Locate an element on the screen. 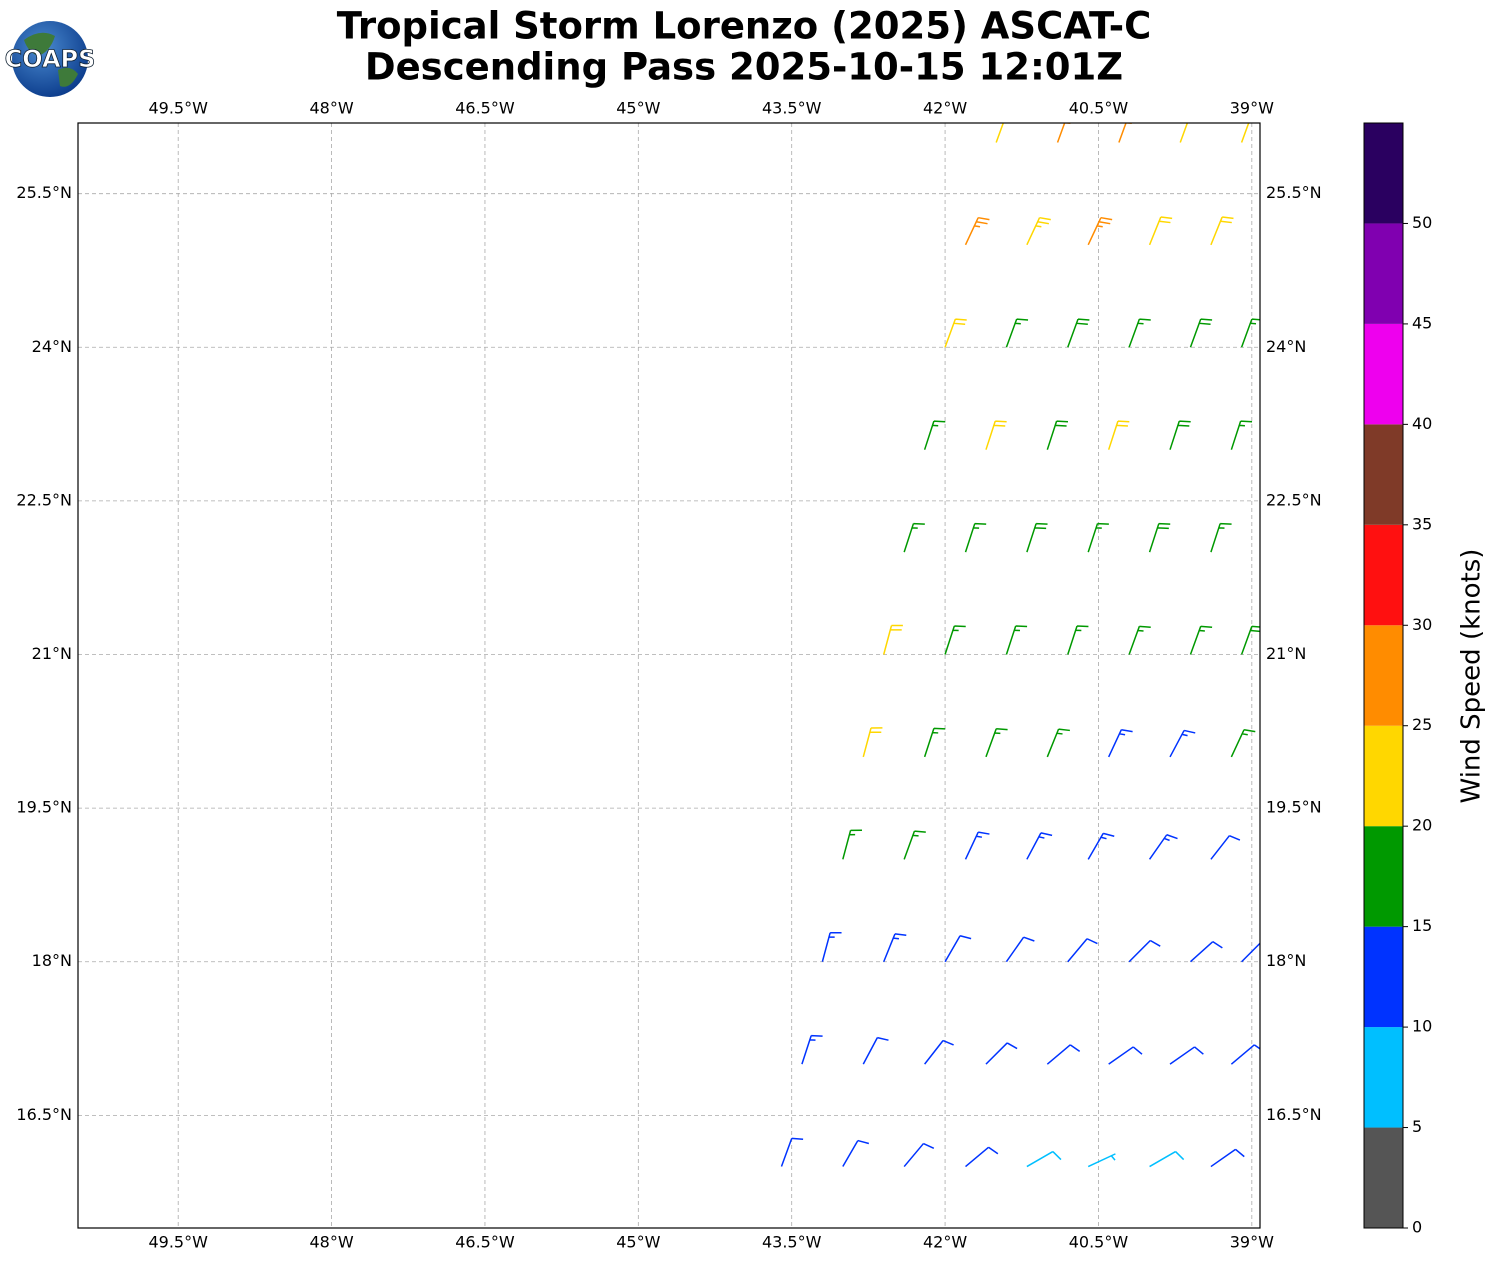  x-tick-label: 49.5°W is located at coordinates (178, 108).